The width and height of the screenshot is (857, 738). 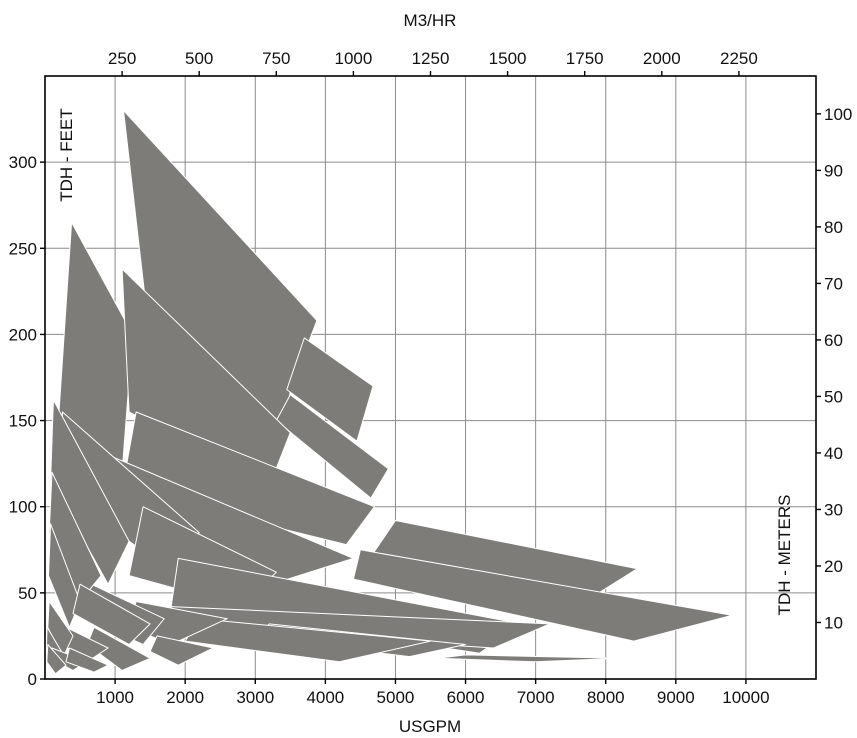 I want to click on x-bottom-tick-label: 10000, so click(x=745, y=697).